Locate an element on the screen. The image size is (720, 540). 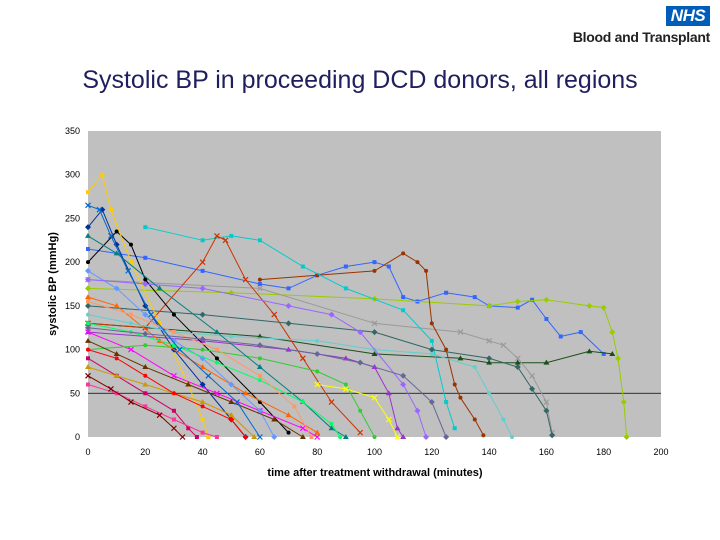
y-tick-label: 100 is located at coordinates (72, 350).